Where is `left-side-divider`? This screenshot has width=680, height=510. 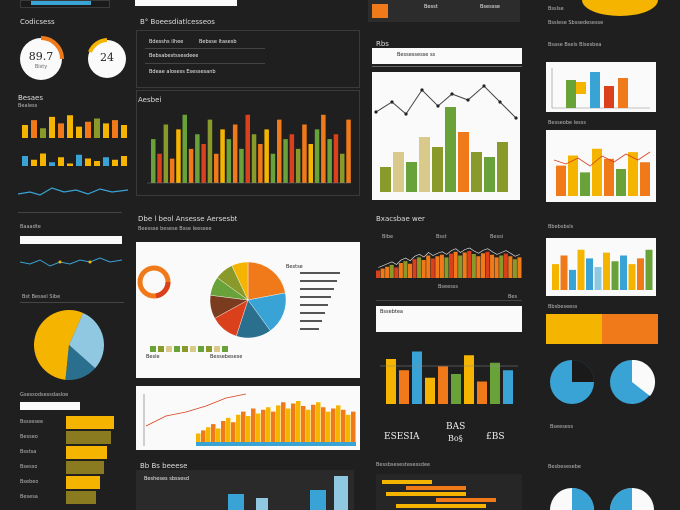
left-side-divider is located at coordinates (72, 302).